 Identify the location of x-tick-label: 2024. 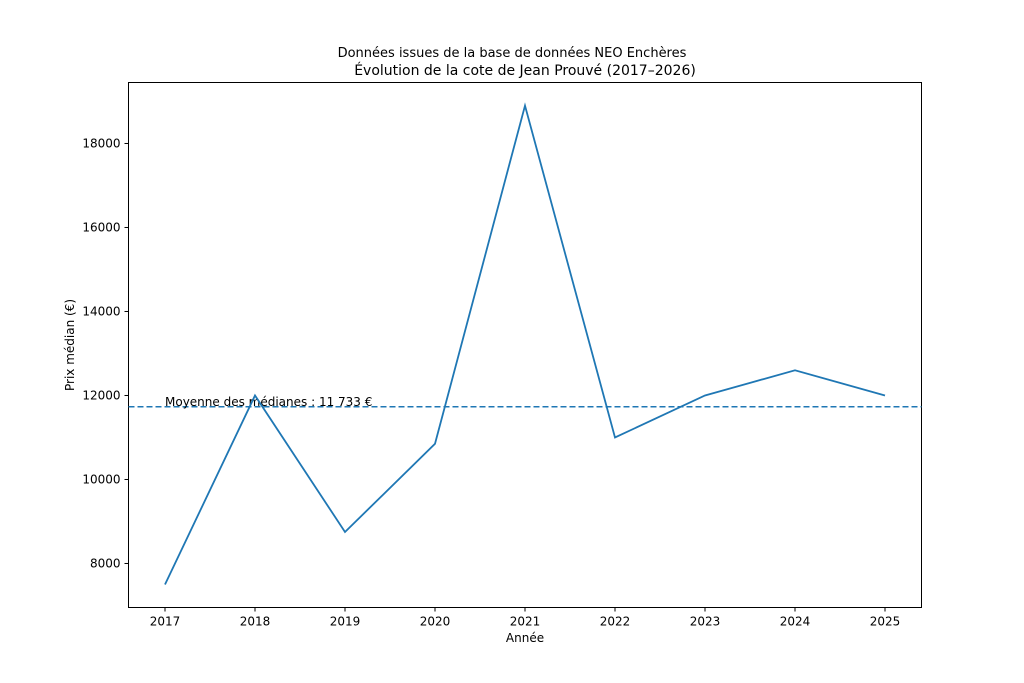
(795, 622).